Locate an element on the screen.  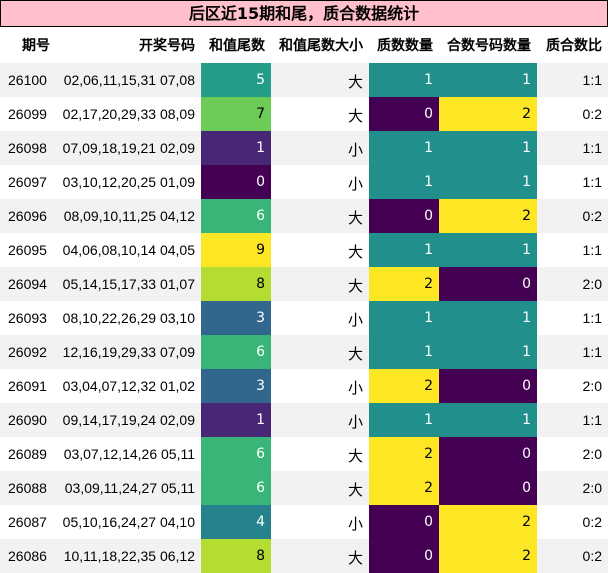
numbers-cell: 03,10,12,20,25 01,09 is located at coordinates (128, 182).